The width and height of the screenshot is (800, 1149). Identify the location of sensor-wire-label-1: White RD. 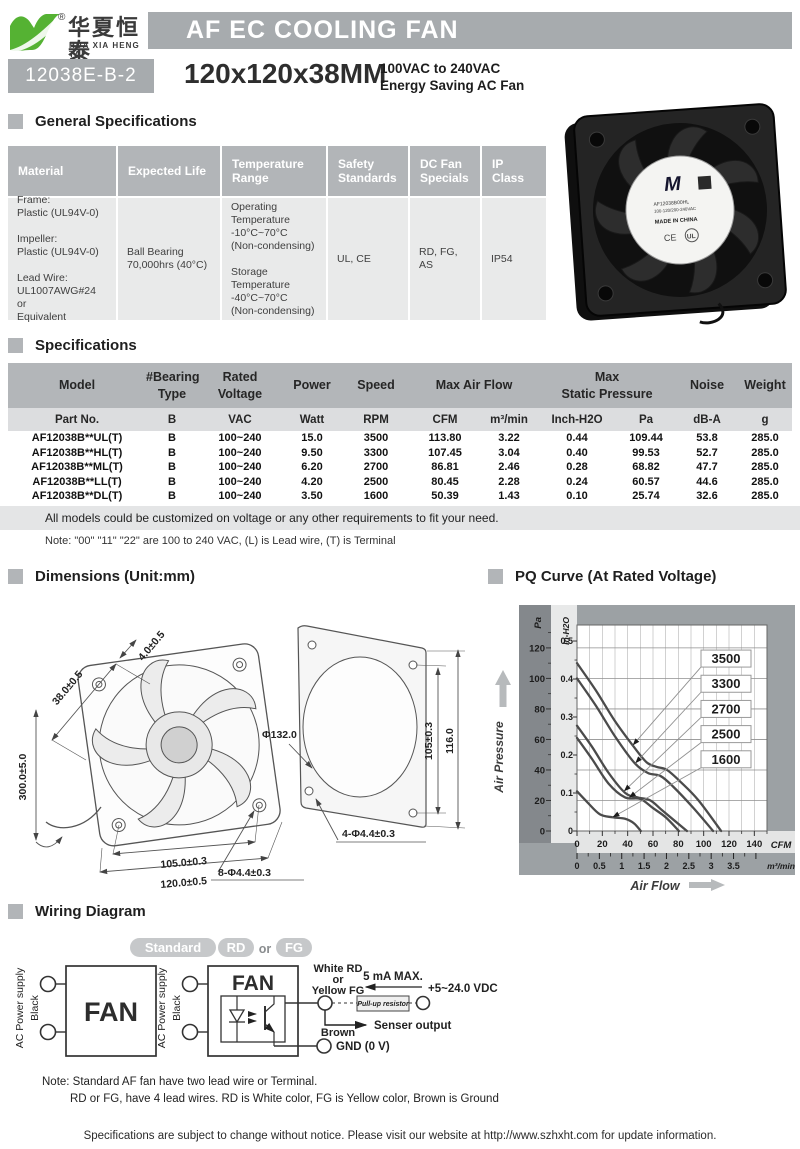
(338, 969).